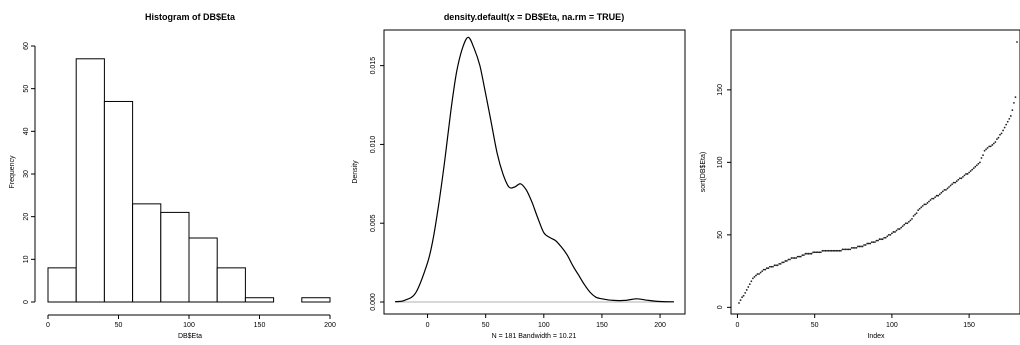  I want to click on scatter-y-tick-label: 150, so click(720, 90).